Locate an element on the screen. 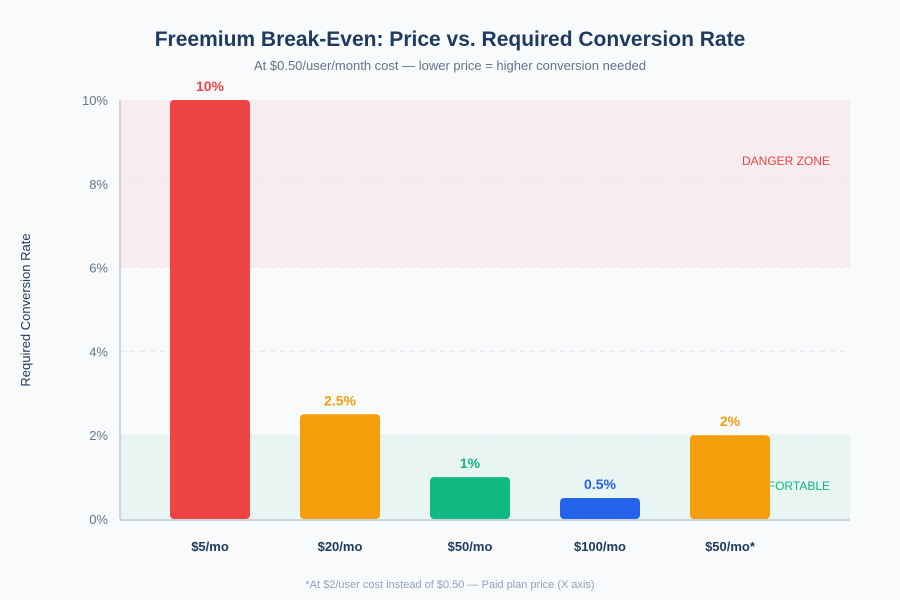 This screenshot has height=600, width=900. y-tick-label: 10% is located at coordinates (95, 100).